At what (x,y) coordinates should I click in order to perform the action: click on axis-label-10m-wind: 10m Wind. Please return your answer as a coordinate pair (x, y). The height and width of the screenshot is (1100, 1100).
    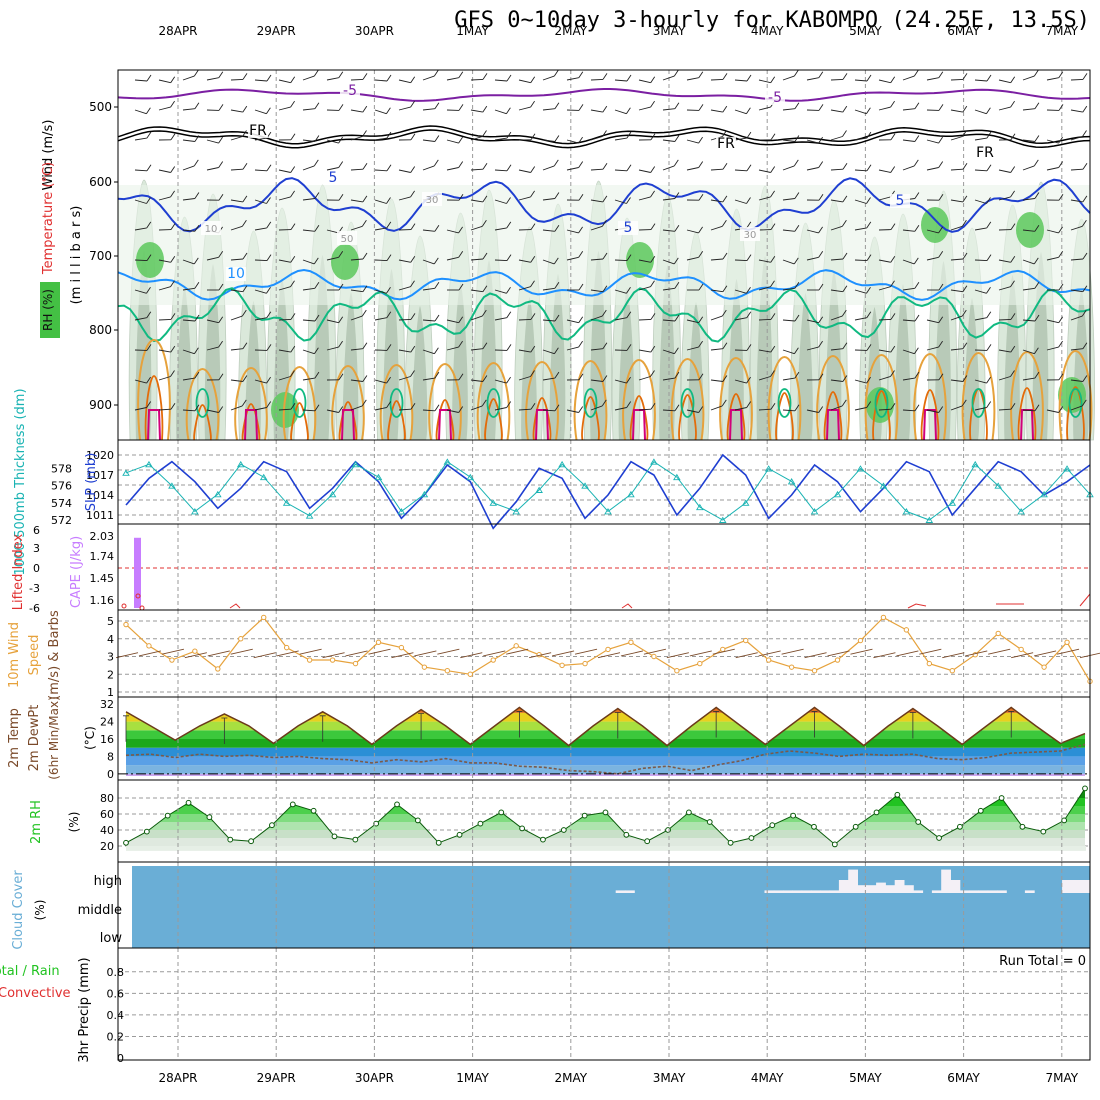
    Looking at the image, I should click on (14, 655).